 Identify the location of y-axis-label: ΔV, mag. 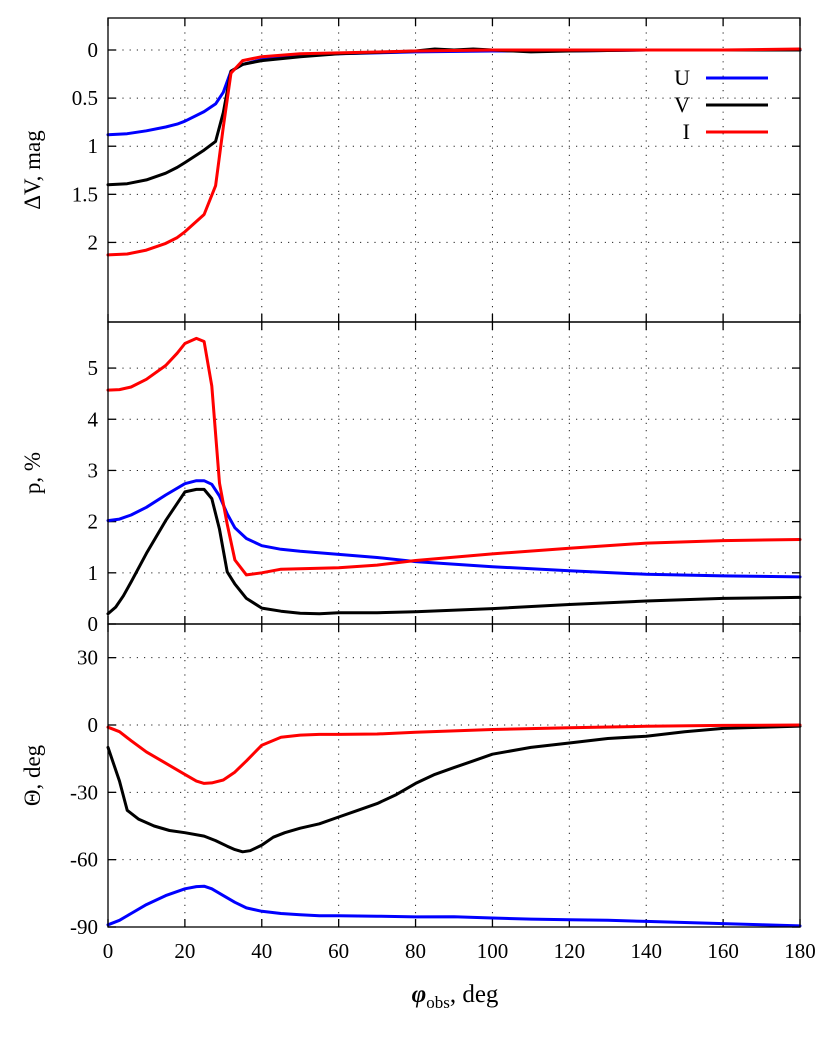
(32, 170).